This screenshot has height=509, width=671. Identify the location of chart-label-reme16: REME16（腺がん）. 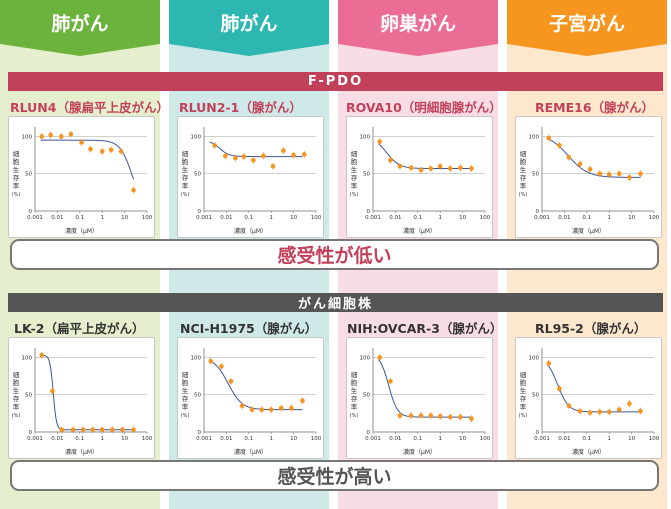
(595, 107).